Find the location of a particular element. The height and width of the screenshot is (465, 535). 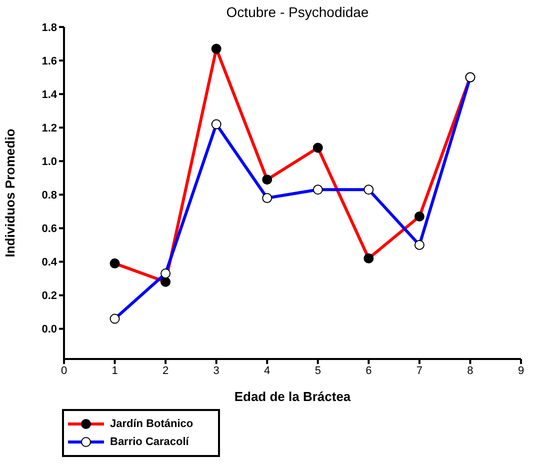

y-tick-label: 1.8 is located at coordinates (49, 28).